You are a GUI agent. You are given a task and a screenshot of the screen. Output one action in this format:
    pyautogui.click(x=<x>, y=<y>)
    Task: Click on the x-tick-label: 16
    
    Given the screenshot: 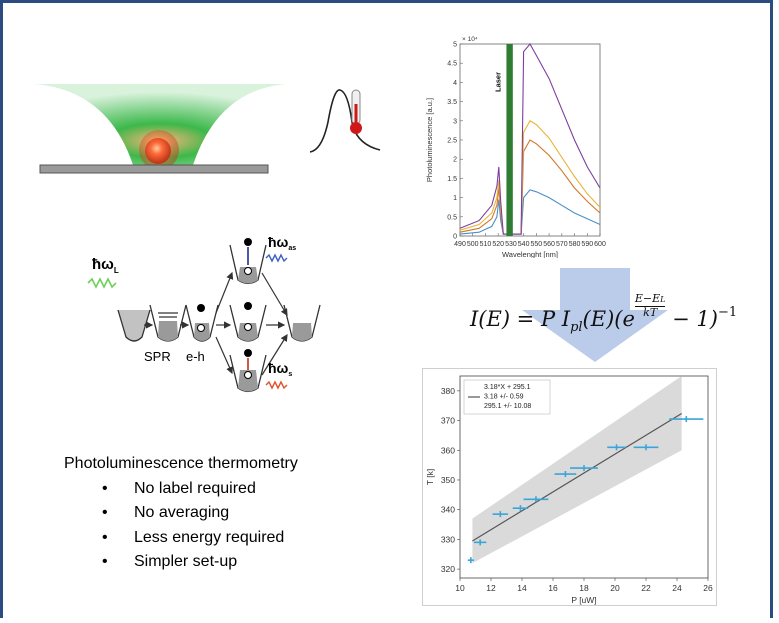 What is the action you would take?
    pyautogui.click(x=553, y=588)
    